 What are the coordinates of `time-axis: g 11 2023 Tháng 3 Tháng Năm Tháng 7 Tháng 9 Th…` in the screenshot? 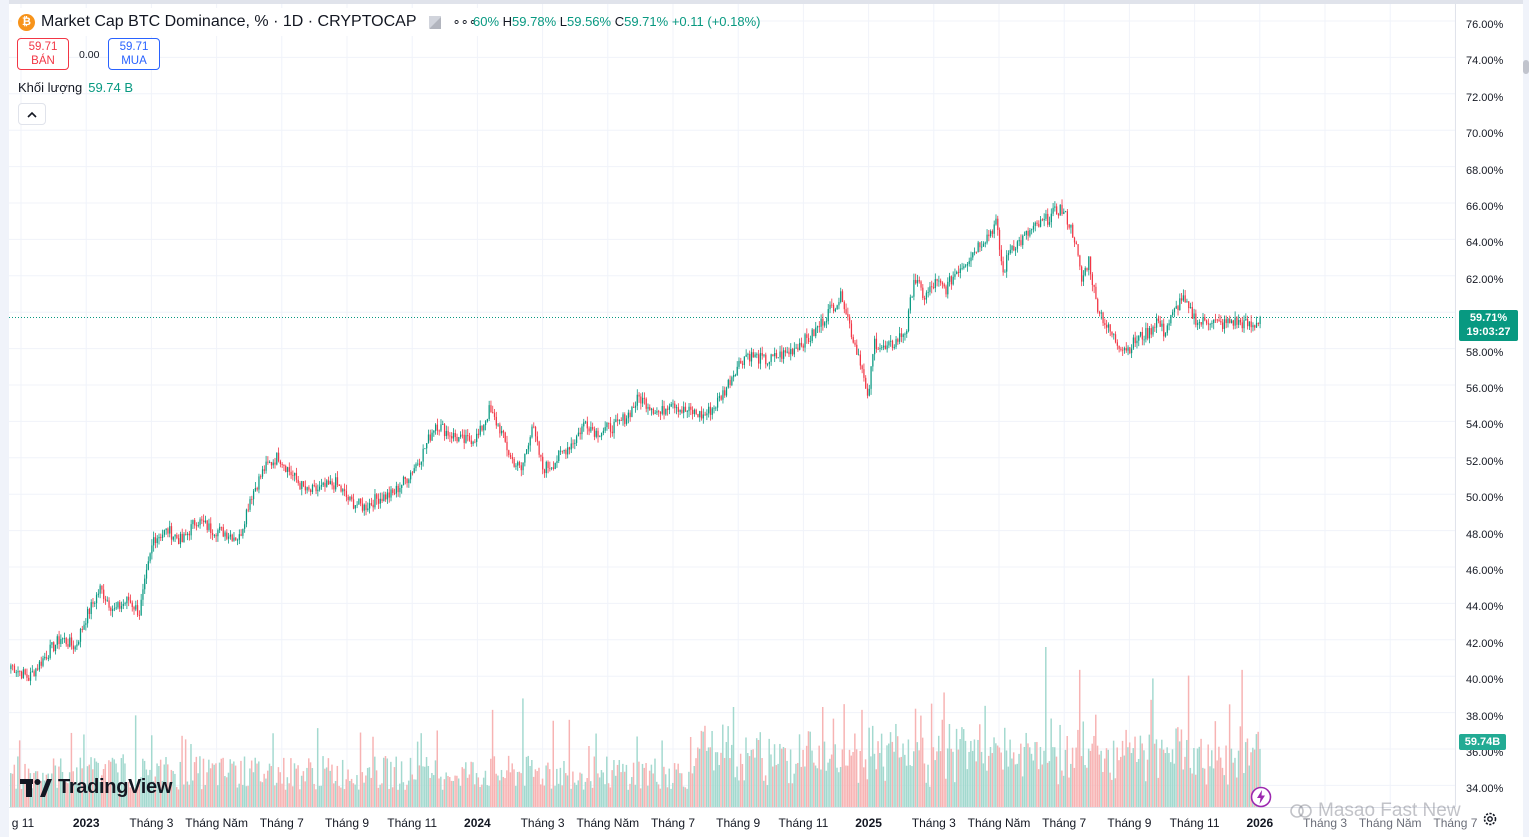 It's located at (743, 822).